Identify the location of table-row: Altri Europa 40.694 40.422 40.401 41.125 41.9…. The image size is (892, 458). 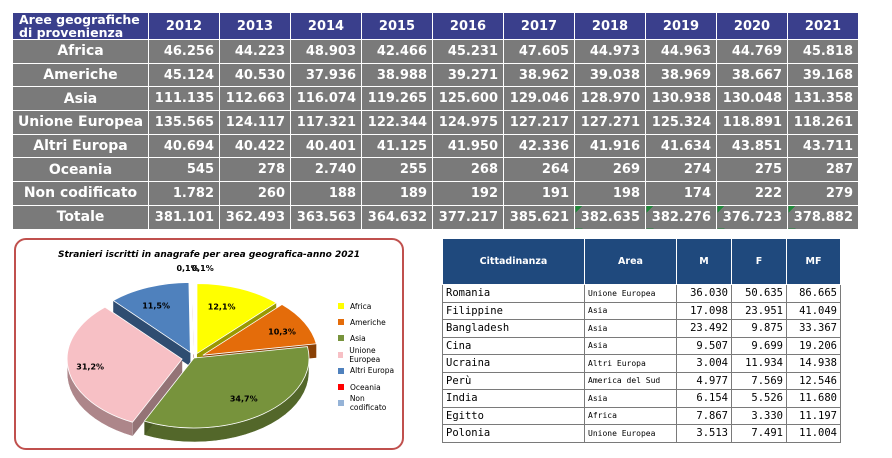
(435, 146).